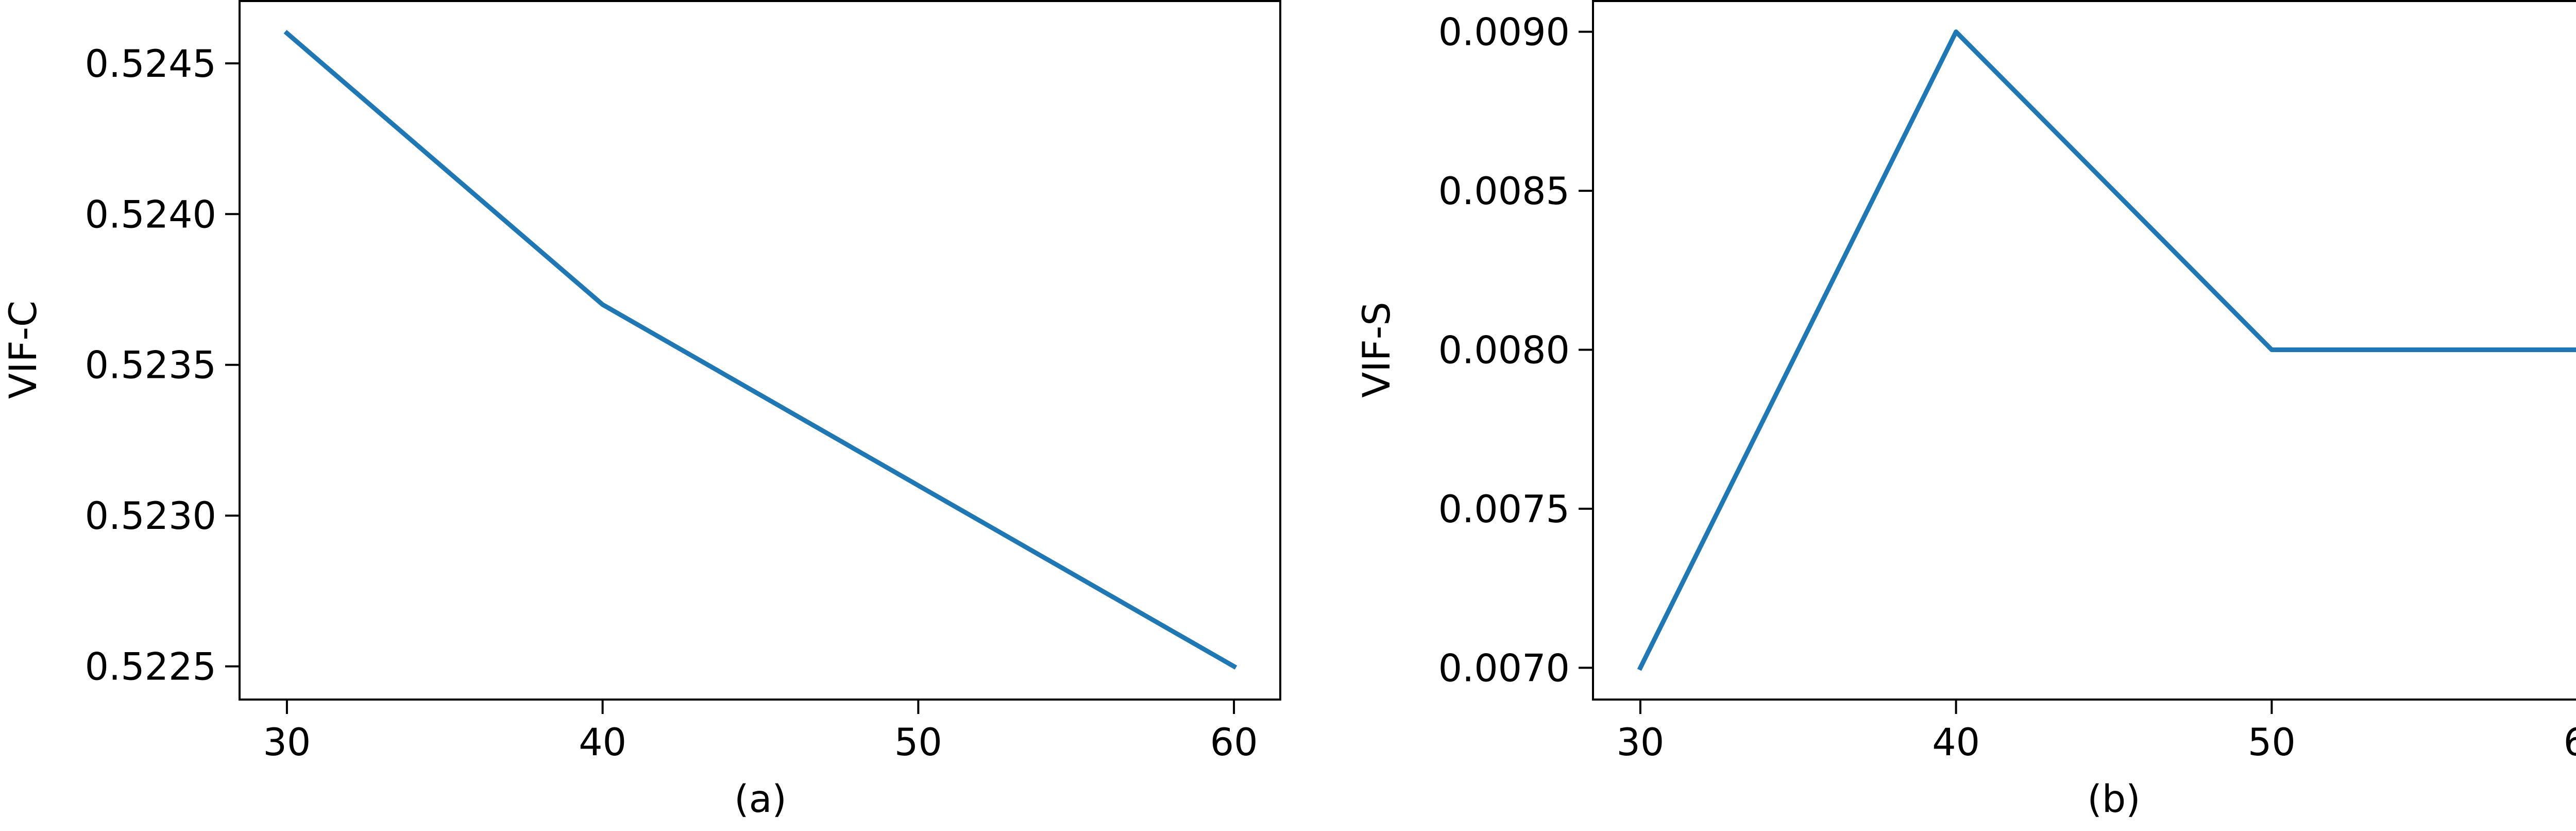  What do you see at coordinates (1504, 509) in the screenshot?
I see `y-tick-label: 0.0075` at bounding box center [1504, 509].